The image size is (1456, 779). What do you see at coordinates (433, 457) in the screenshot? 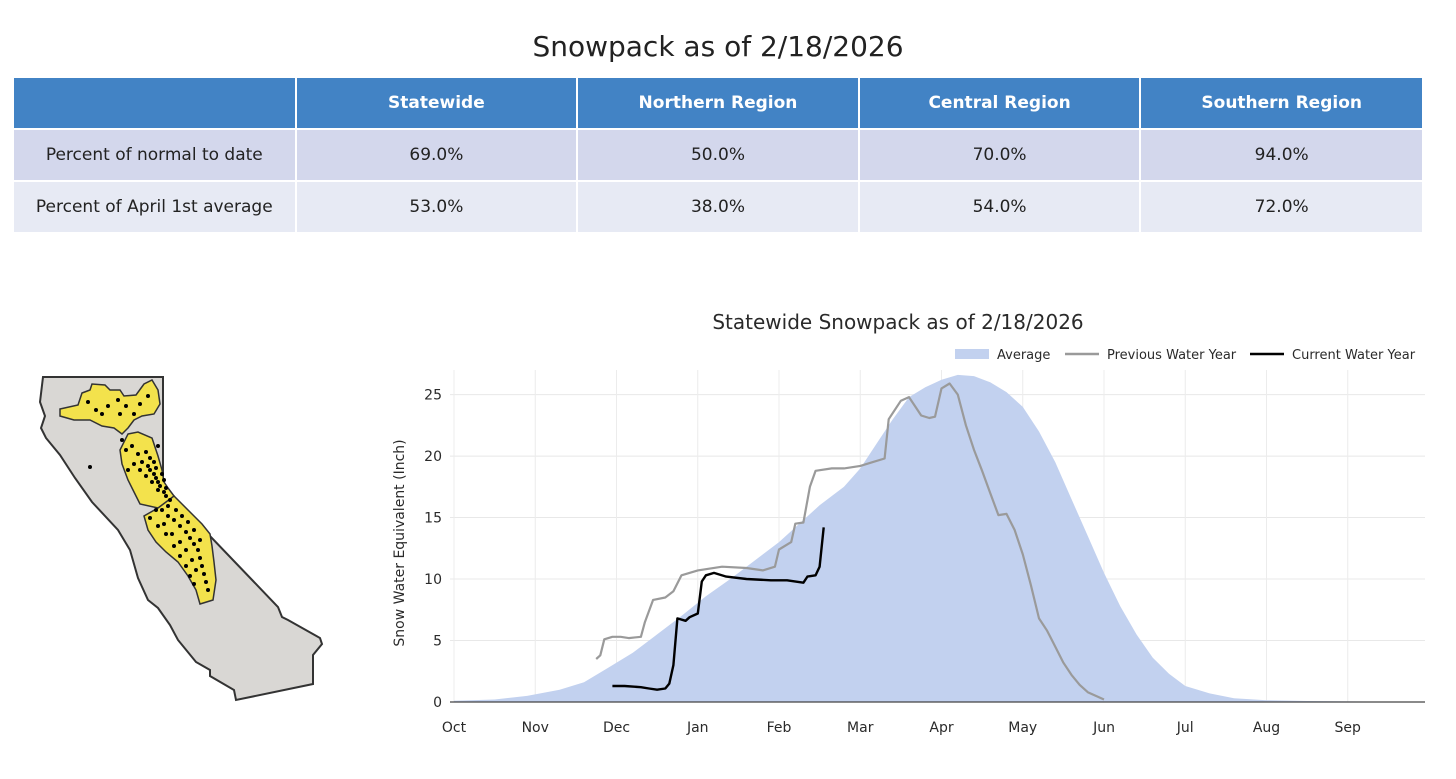
I see `y-tick-label: 20` at bounding box center [433, 457].